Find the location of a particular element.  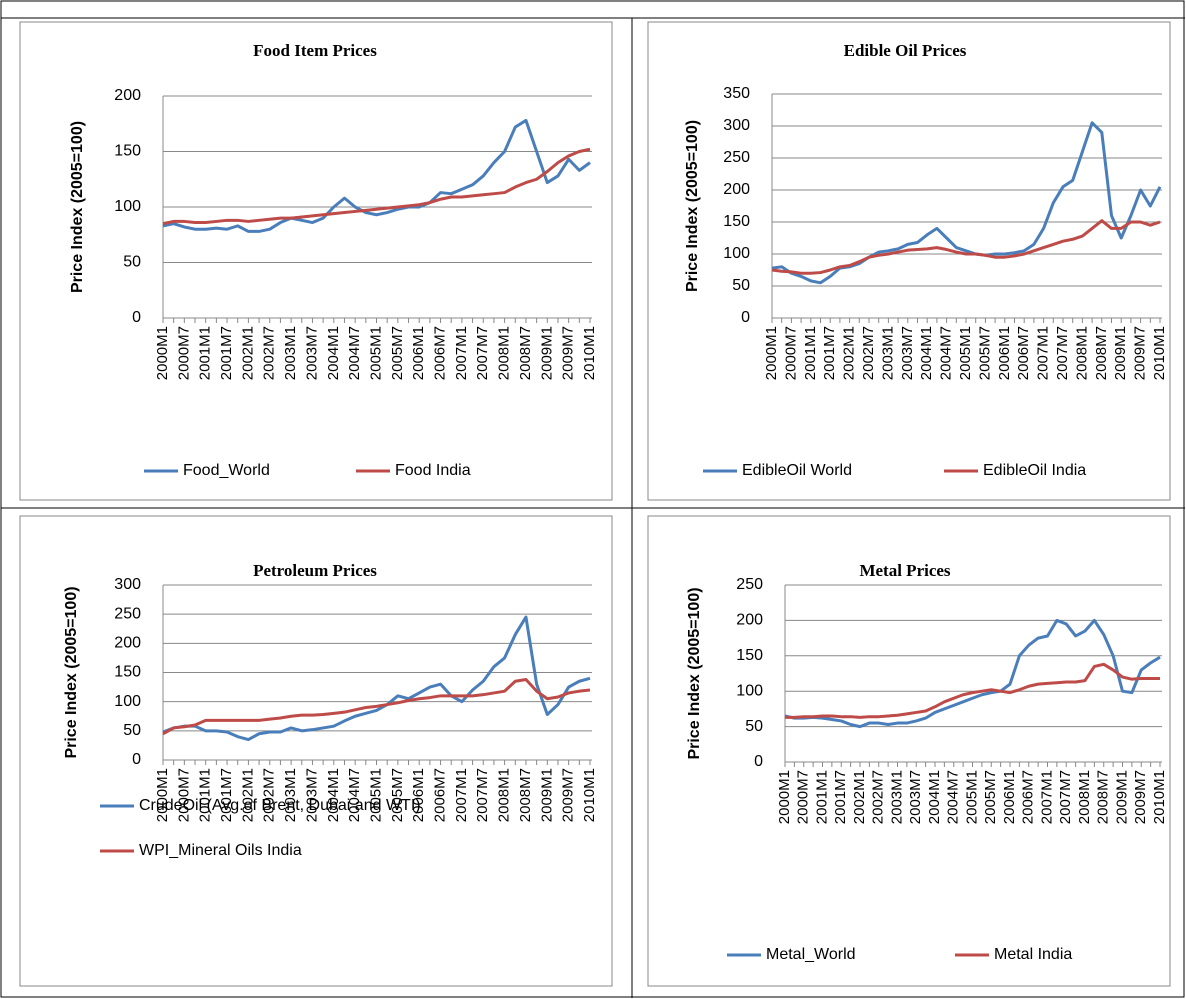

chart-title: Food Item Prices is located at coordinates (315, 50).